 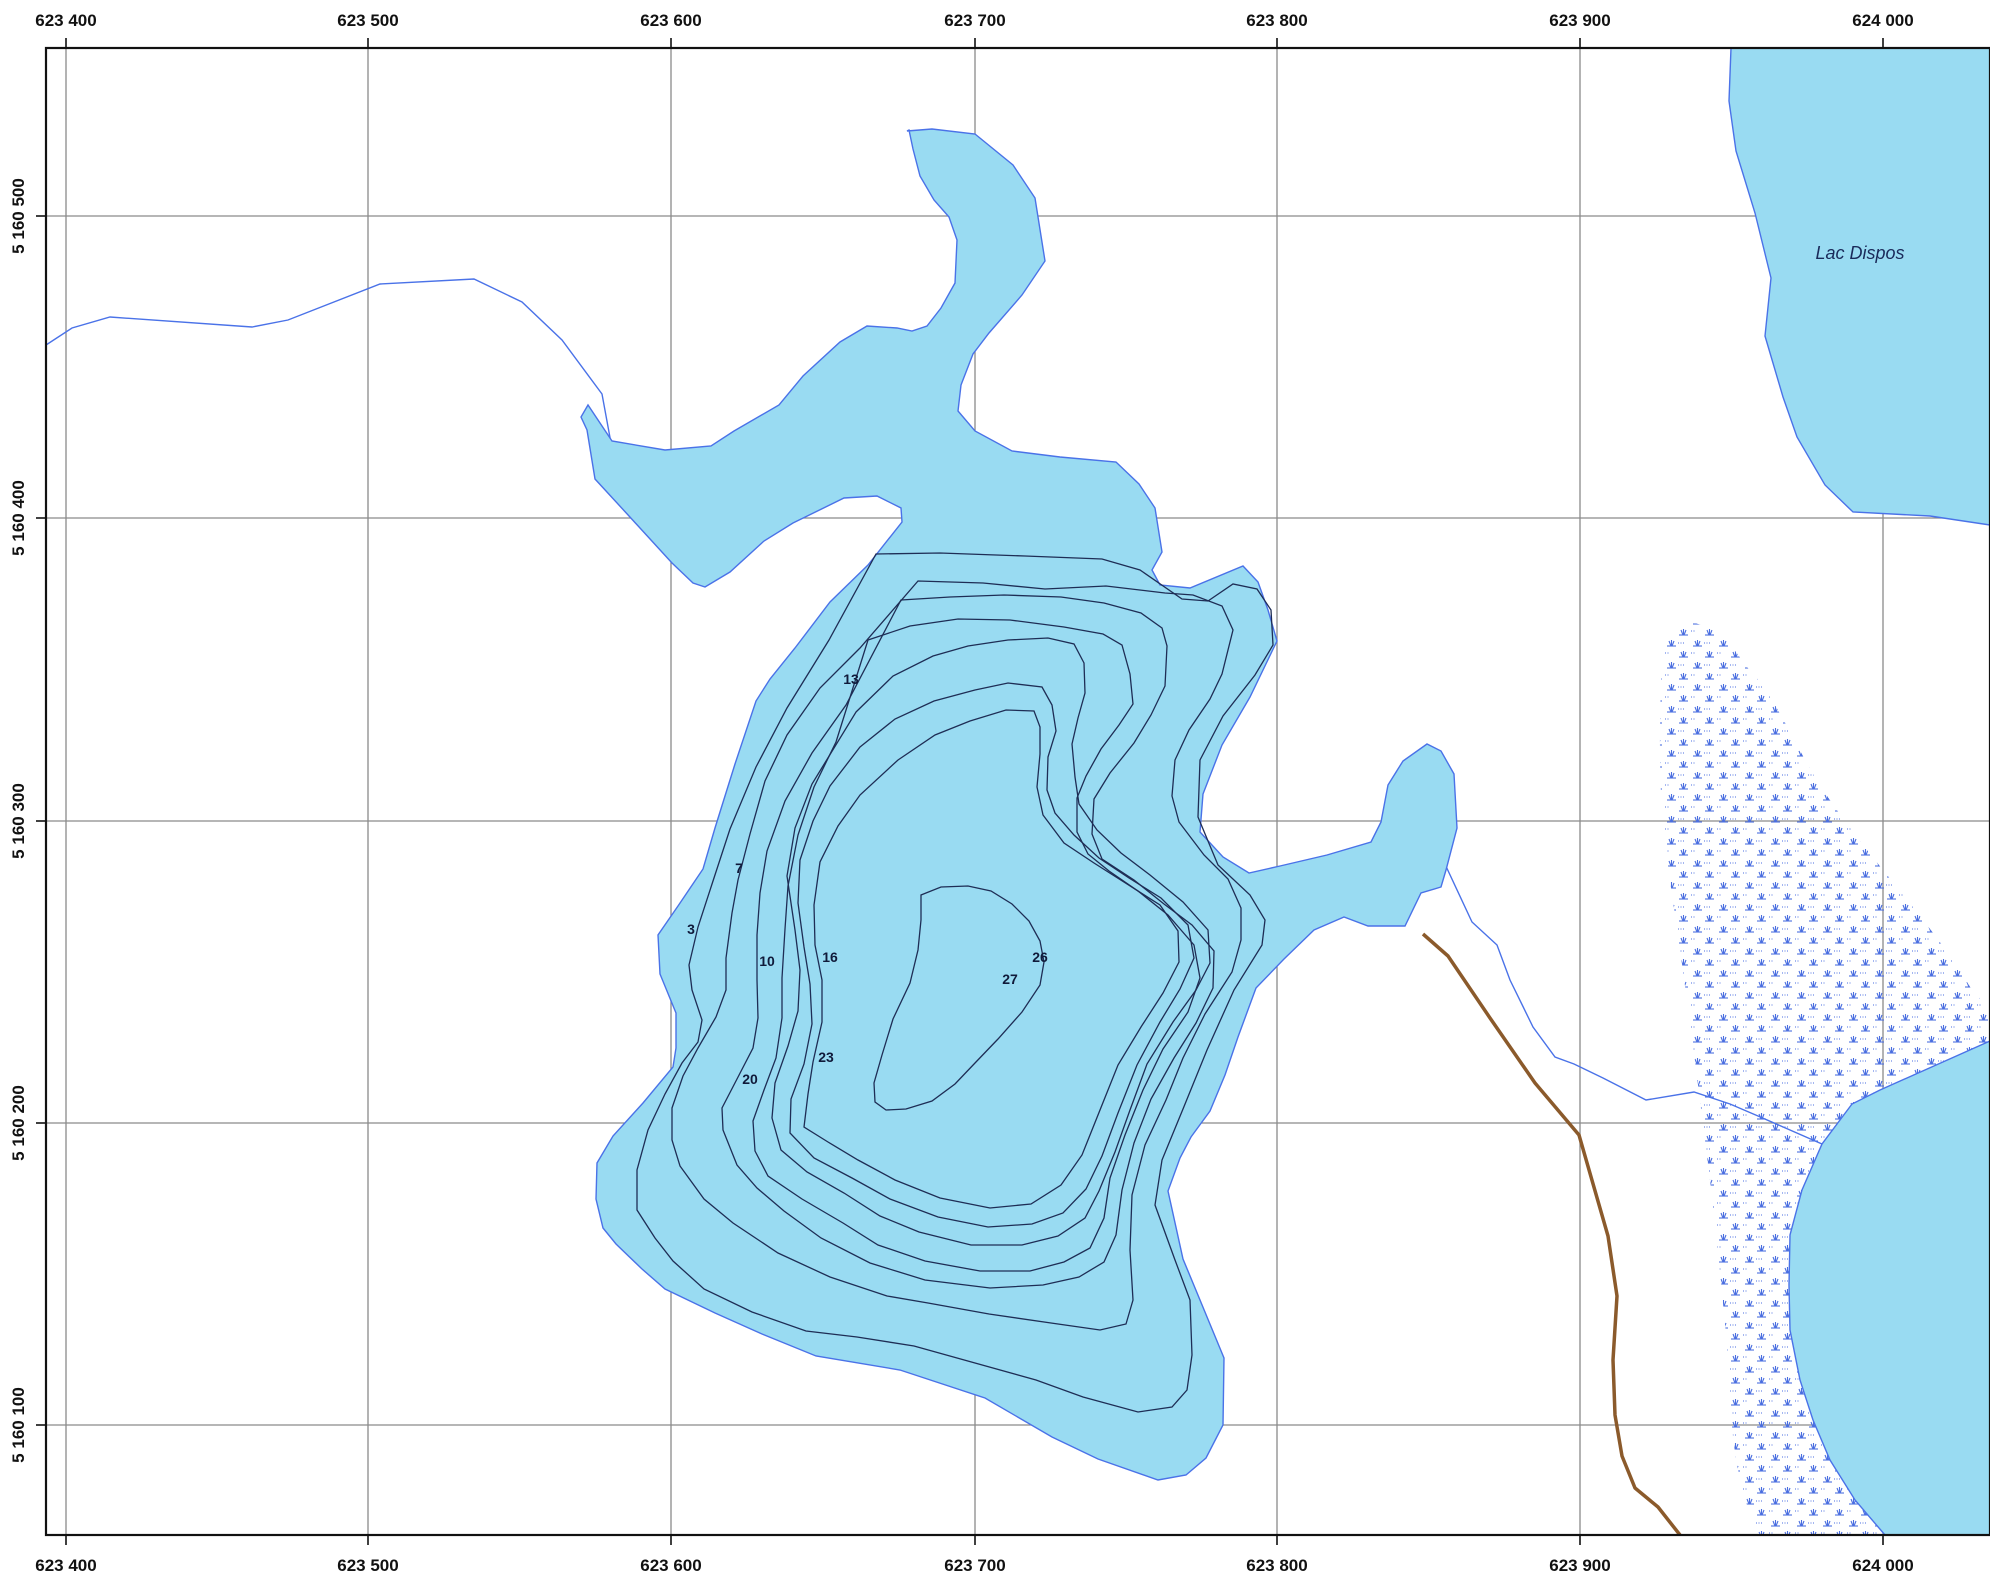 What do you see at coordinates (18, 216) in the screenshot?
I see `y-tick-label: 5 160 500` at bounding box center [18, 216].